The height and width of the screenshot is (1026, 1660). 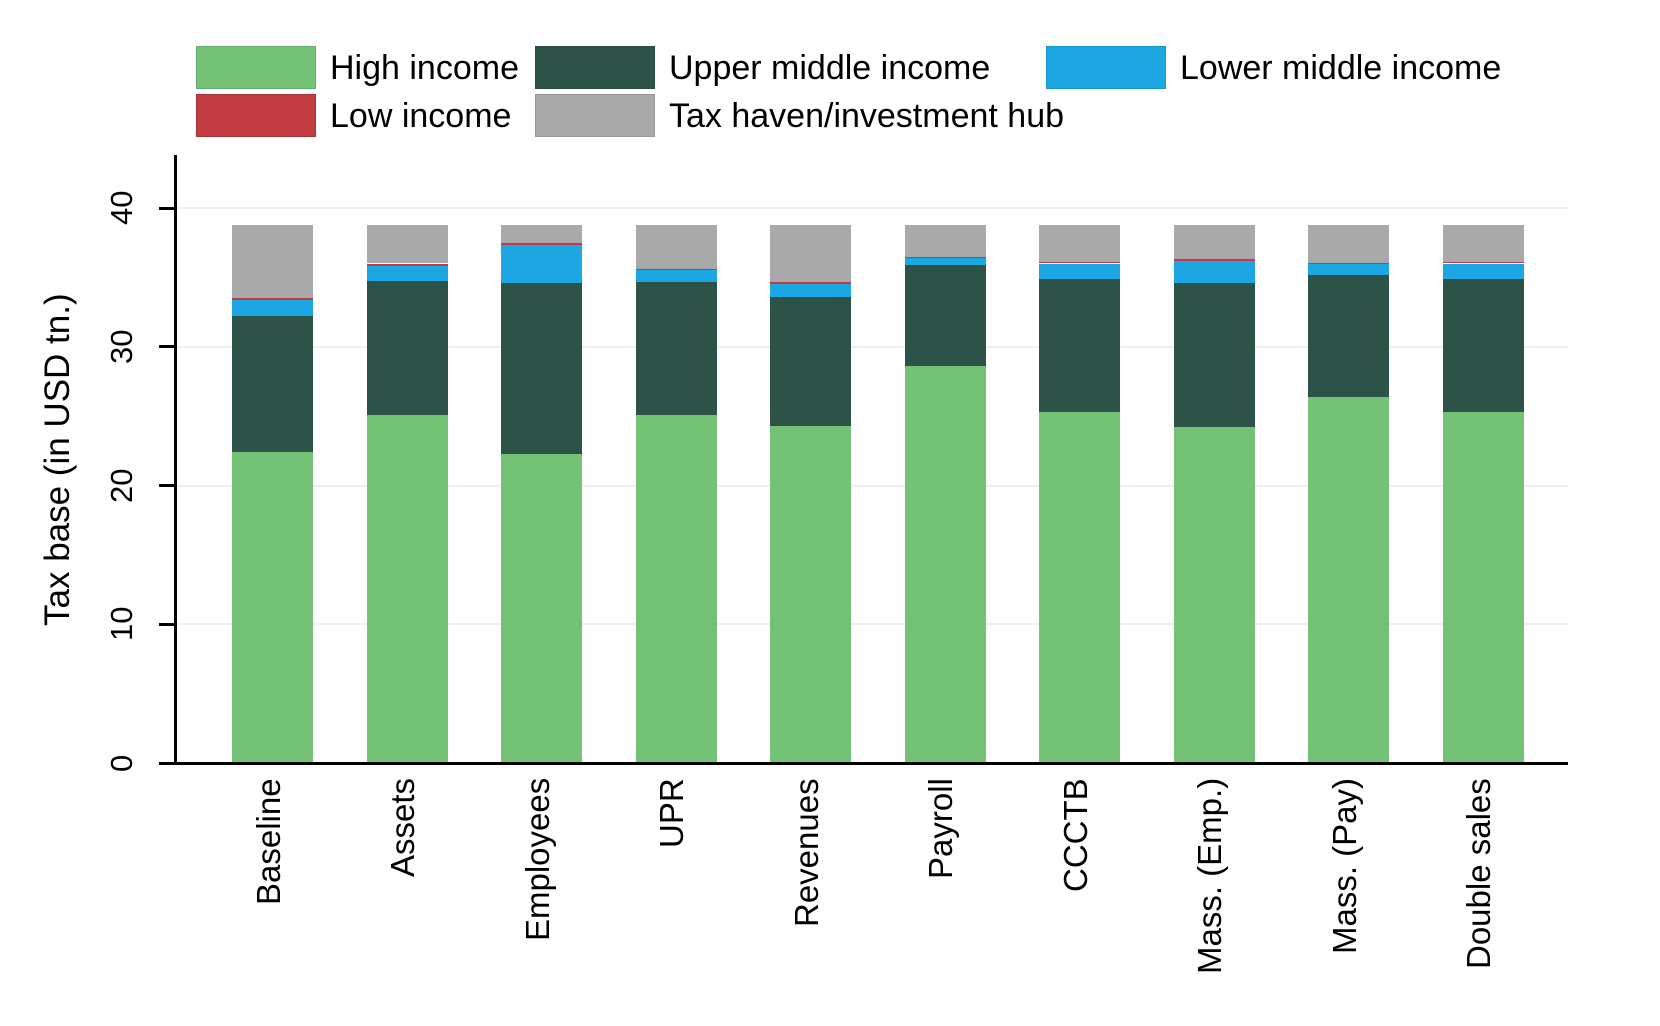 What do you see at coordinates (537, 860) in the screenshot?
I see `x-category-label: Employees` at bounding box center [537, 860].